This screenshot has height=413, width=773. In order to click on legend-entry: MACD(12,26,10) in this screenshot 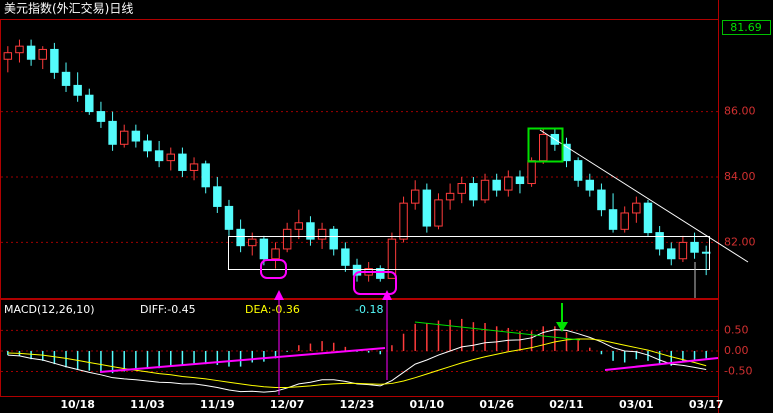, I will do `click(49, 309)`.